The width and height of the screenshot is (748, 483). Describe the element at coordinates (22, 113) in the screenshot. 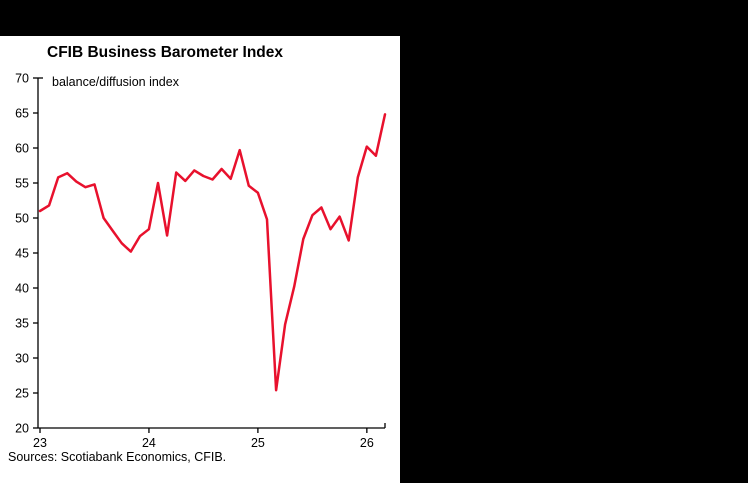

I see `y-tick-label: 65` at that location.